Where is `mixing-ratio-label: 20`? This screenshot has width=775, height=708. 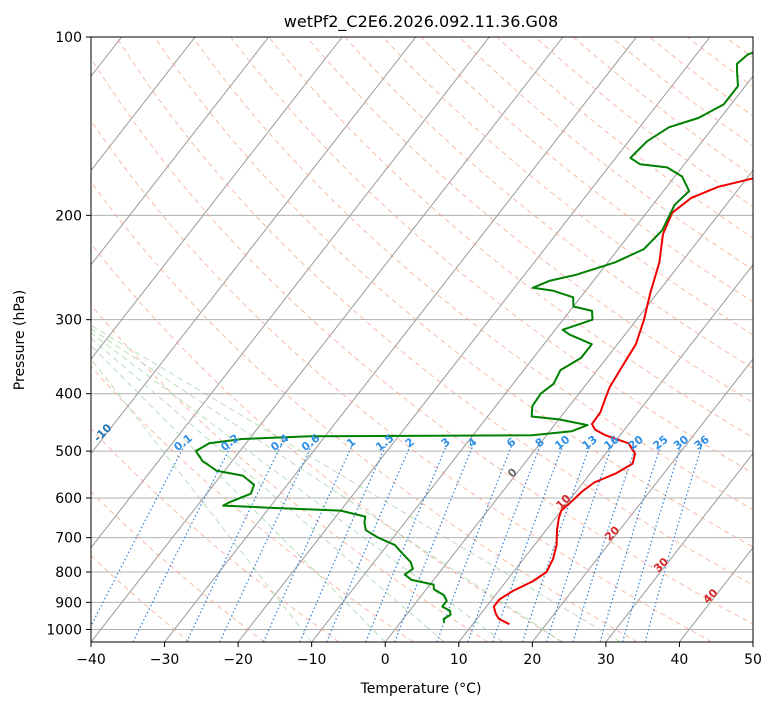
mixing-ratio-label: 20 is located at coordinates (636, 443).